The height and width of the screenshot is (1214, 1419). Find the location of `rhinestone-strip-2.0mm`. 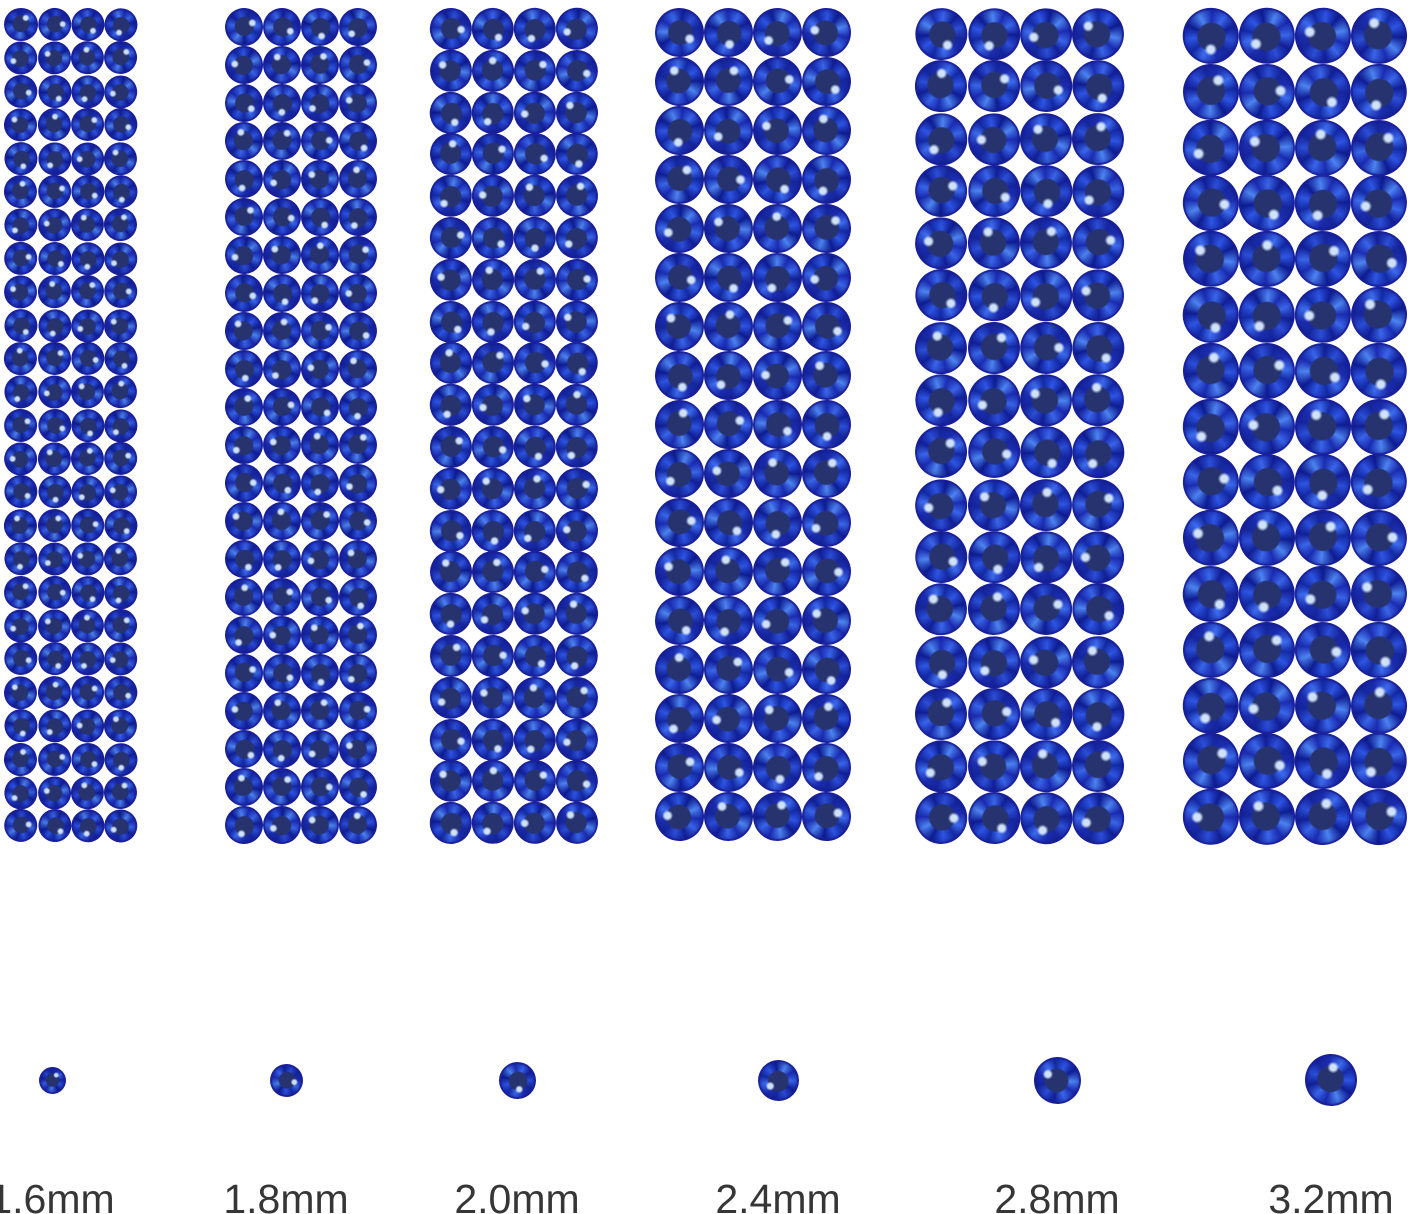

rhinestone-strip-2.0mm is located at coordinates (514, 426).